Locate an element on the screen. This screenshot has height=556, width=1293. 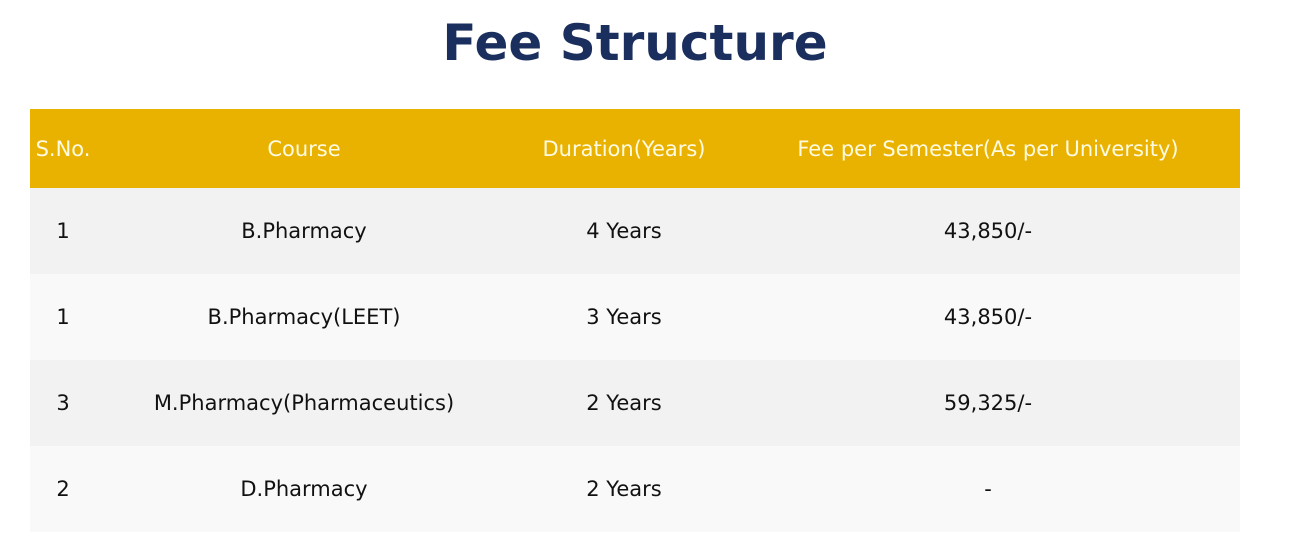
table-row: 2 D.Pharmacy 2 Years - is located at coordinates (635, 489).